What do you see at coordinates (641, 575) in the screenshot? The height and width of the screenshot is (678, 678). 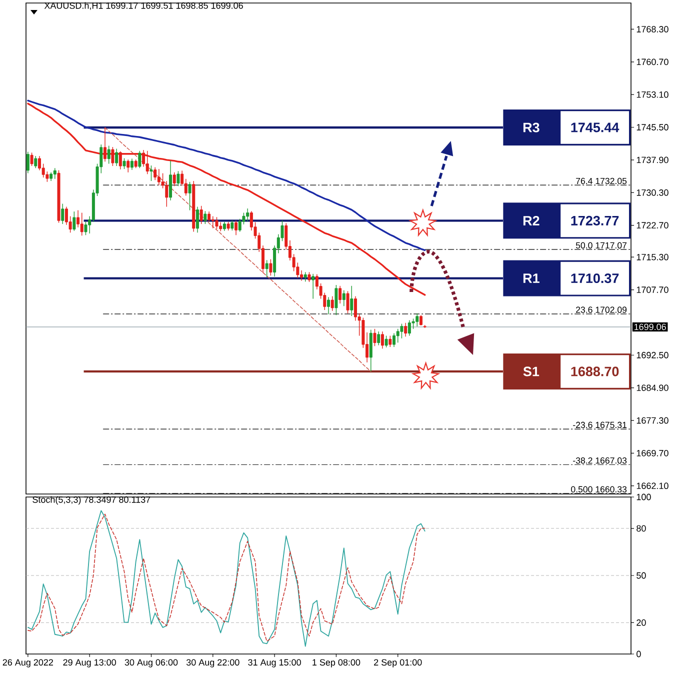 I see `y-tick-label: 50` at bounding box center [641, 575].